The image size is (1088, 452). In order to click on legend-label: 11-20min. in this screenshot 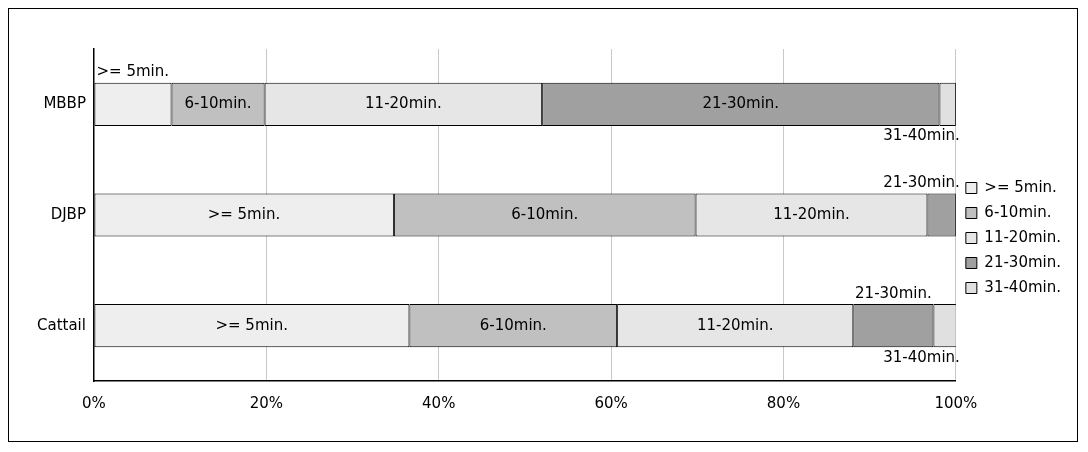, I will do `click(1022, 236)`.